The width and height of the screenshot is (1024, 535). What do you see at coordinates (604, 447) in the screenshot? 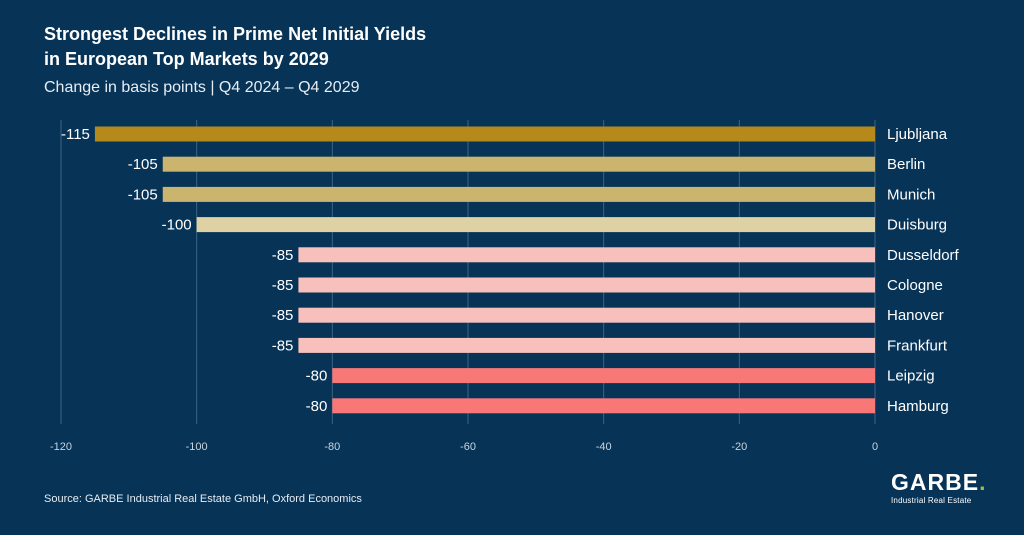
I see `x-tick-label: -40` at bounding box center [604, 447].